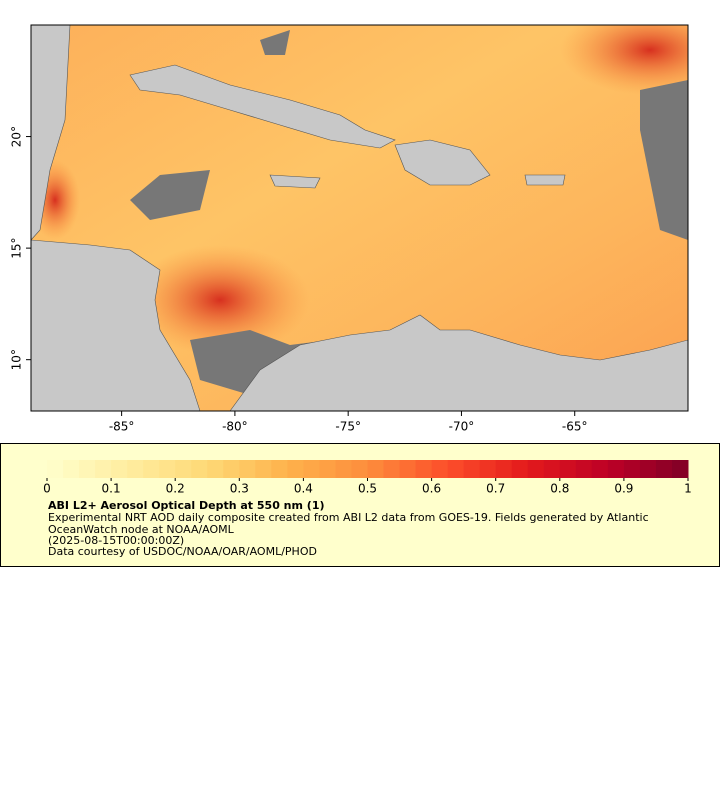  I want to click on colorbar-tick-label: 0.5, so click(367, 489).